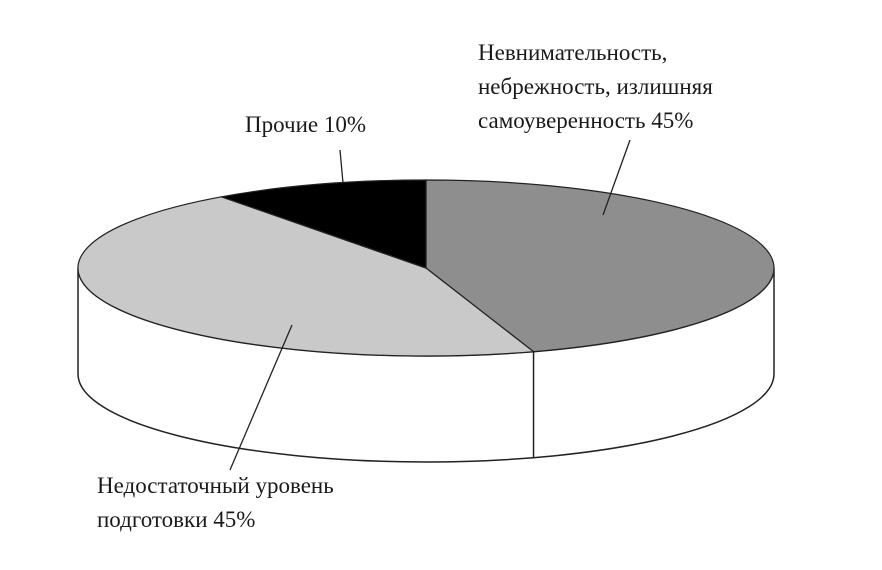  What do you see at coordinates (215, 485) in the screenshot?
I see `label-line: Недостаточный уровень` at bounding box center [215, 485].